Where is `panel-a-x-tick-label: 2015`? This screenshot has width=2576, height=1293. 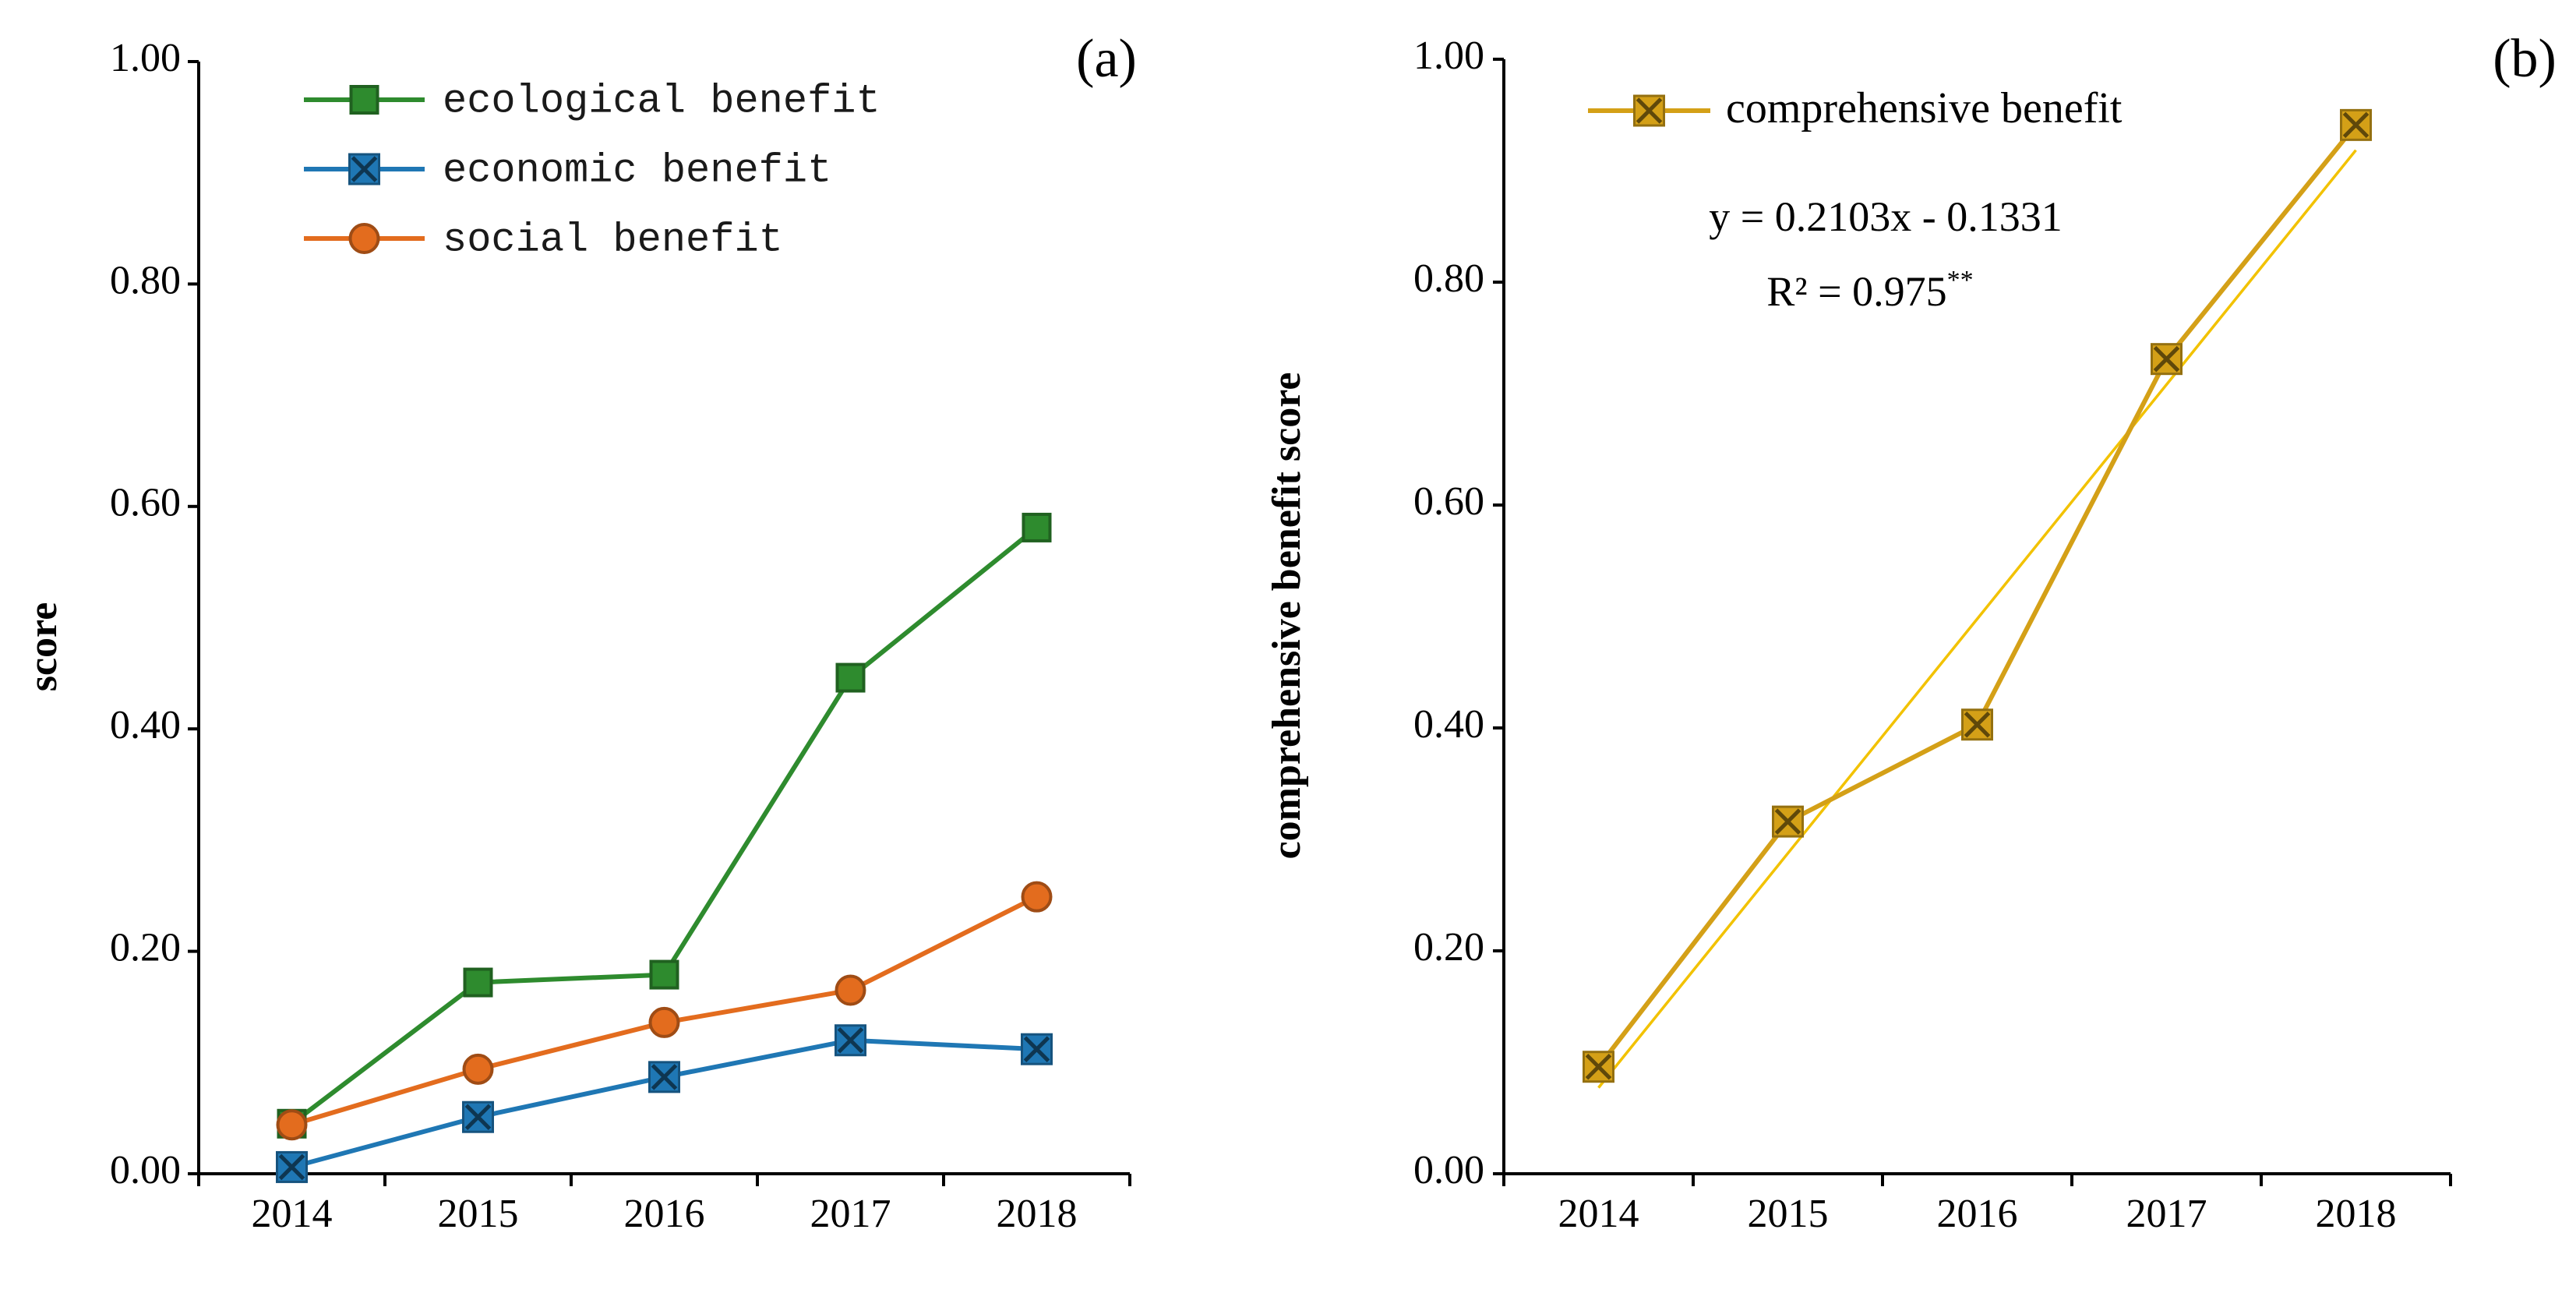
panel-a-x-tick-label: 2015 is located at coordinates (478, 1214).